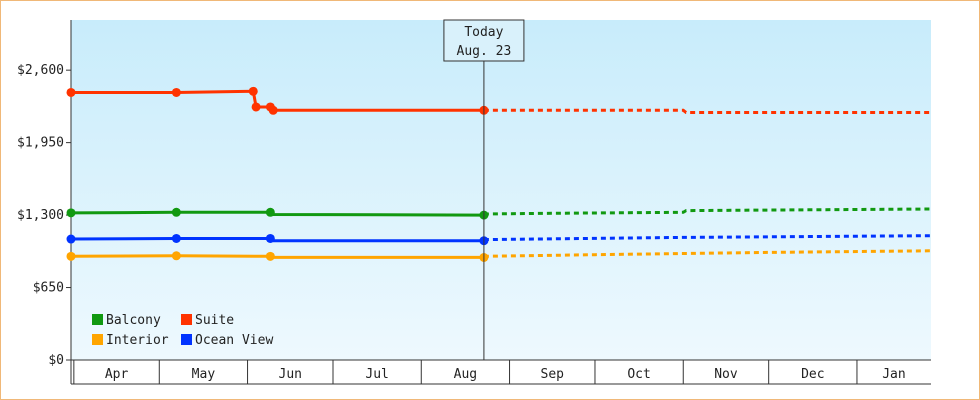  What do you see at coordinates (40, 70) in the screenshot?
I see `y-tick-label: $2,600` at bounding box center [40, 70].